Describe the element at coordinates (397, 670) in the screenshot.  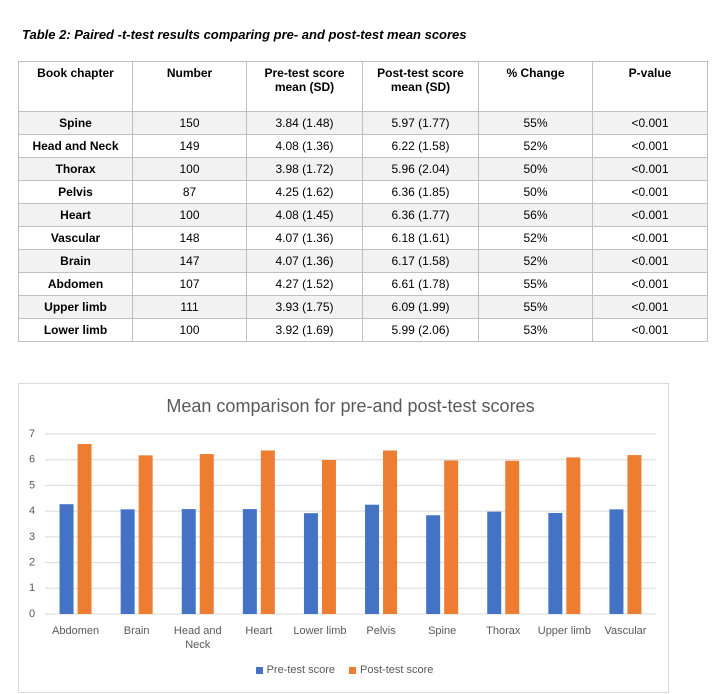
I see `legend-label: Post-test score` at that location.